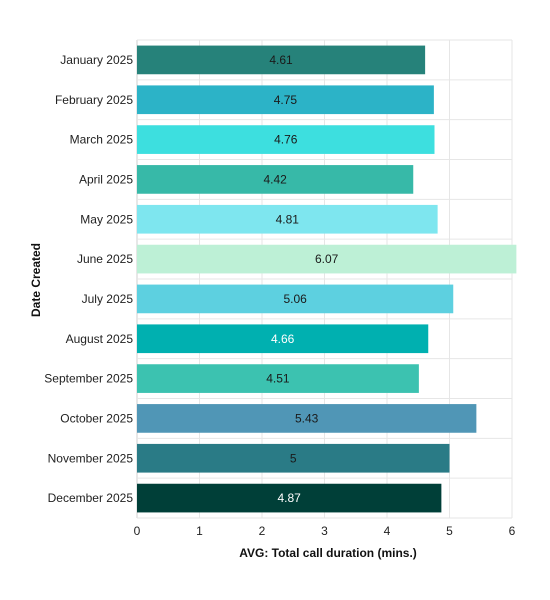  Describe the element at coordinates (102, 140) in the screenshot. I see `category-label: March 2025` at that location.